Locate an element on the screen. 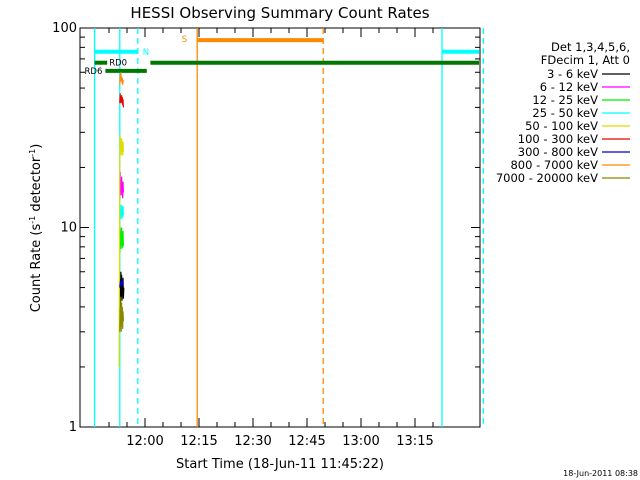  legend-entry-label: 50 - 100 keV is located at coordinates (561, 126).